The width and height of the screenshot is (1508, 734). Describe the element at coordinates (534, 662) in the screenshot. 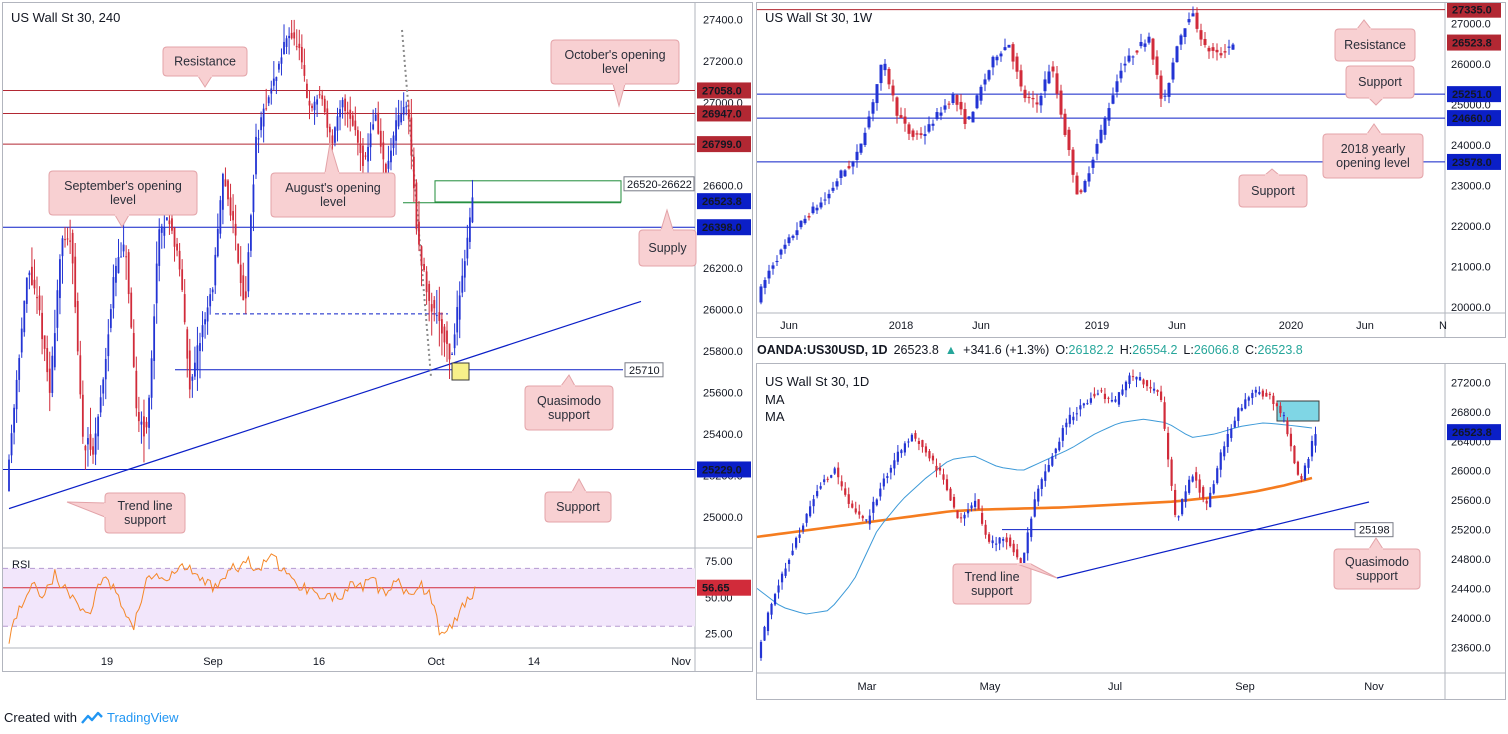

I see `h4-x-tick: 14` at that location.